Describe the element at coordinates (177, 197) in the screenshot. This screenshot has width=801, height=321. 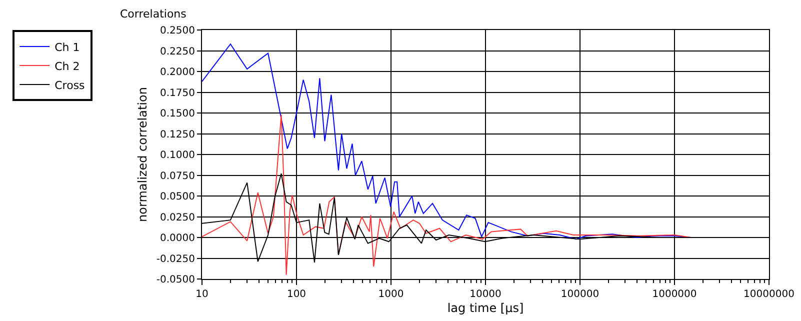
I see `y-tick-label: 0.0500` at that location.